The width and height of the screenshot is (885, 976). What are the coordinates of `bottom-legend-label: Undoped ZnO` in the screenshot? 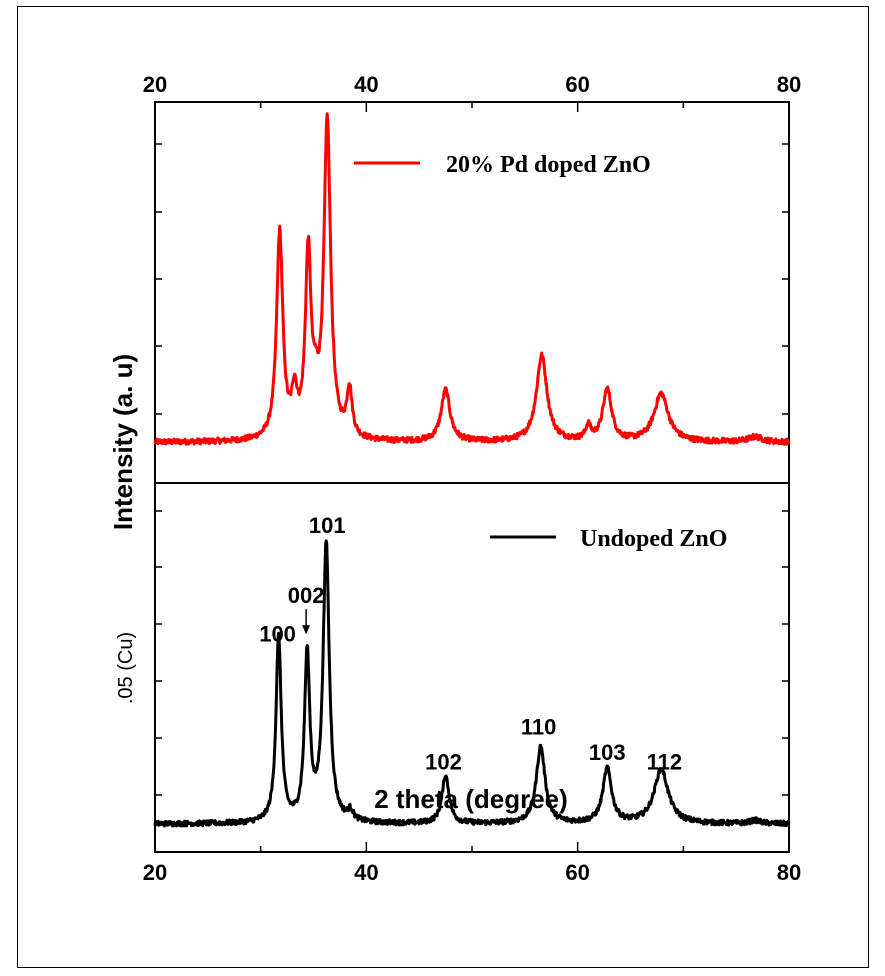 It's located at (653, 539).